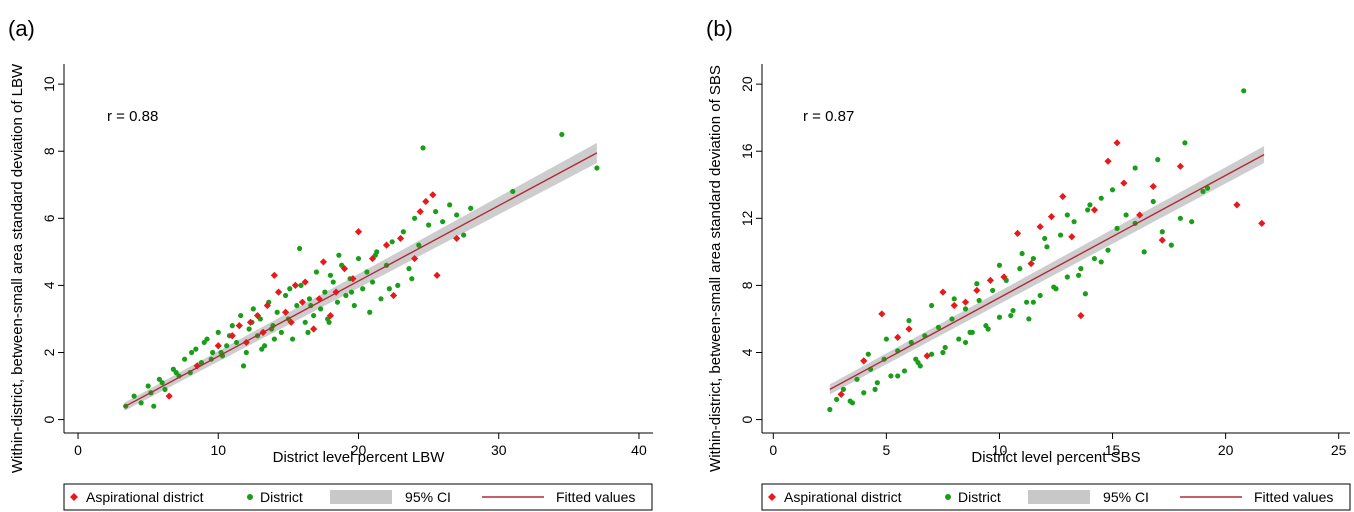 The height and width of the screenshot is (512, 1354). I want to click on y-tick-label: 4, so click(49, 285).